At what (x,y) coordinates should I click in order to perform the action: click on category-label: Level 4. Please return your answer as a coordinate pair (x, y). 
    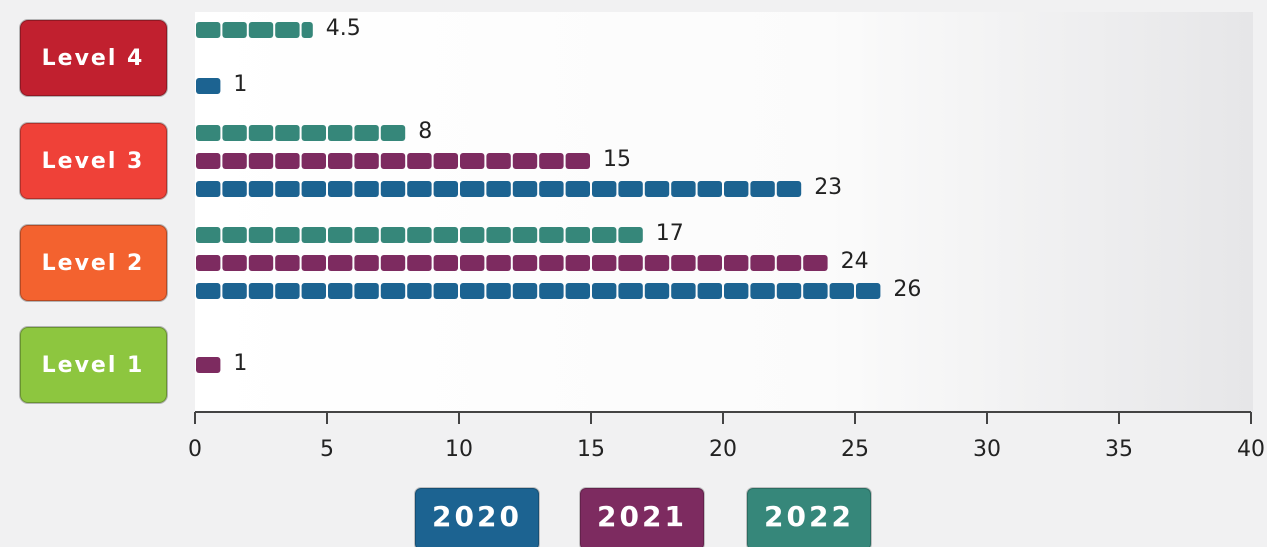
    Looking at the image, I should click on (93, 58).